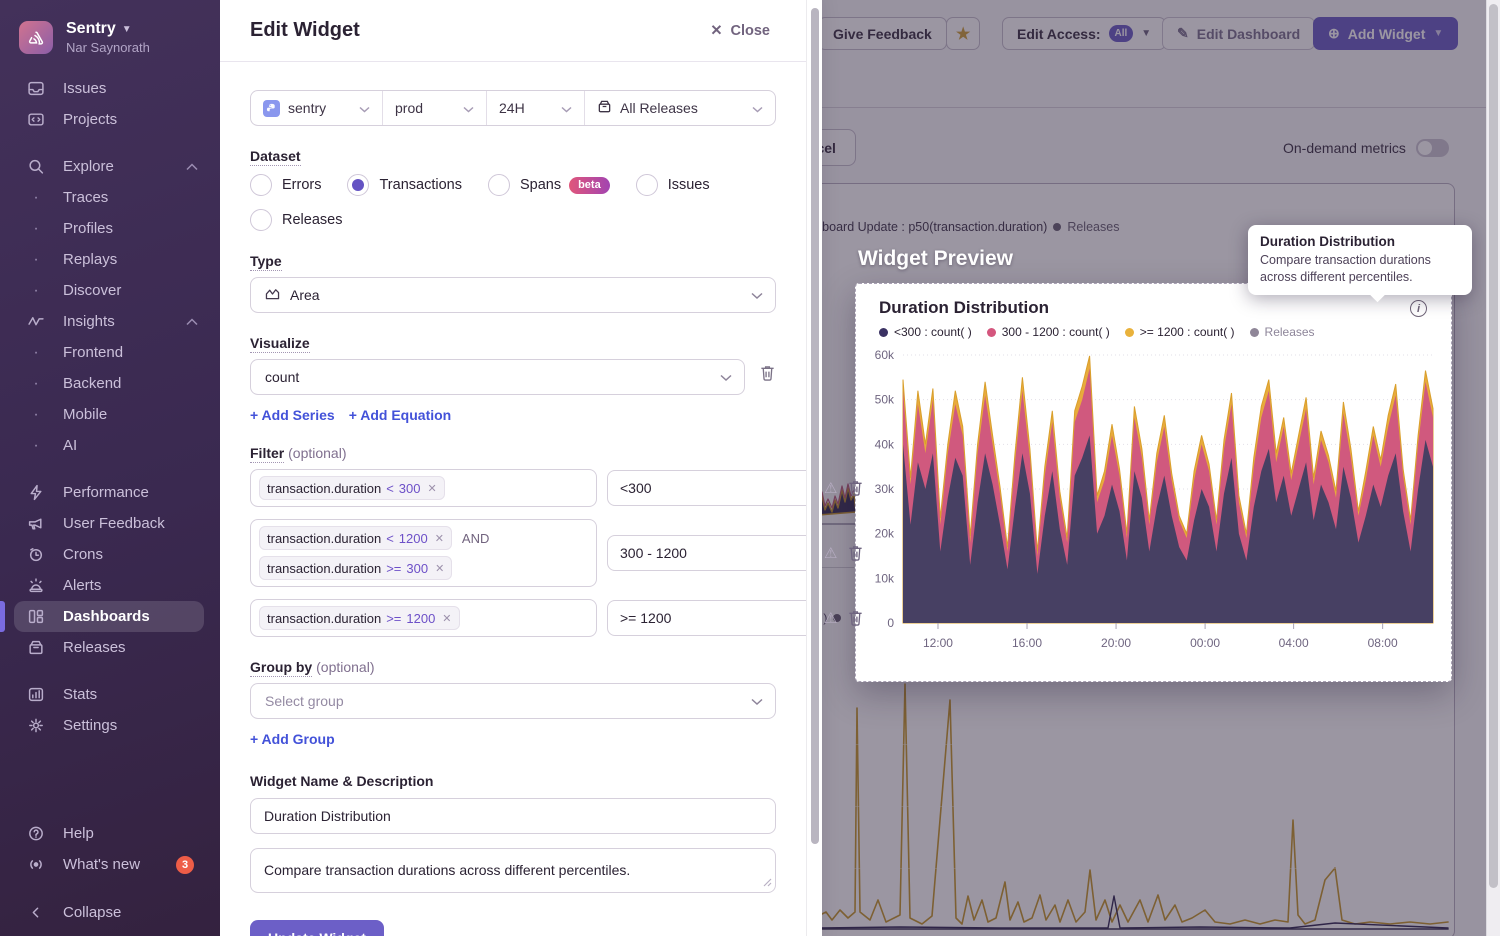  What do you see at coordinates (815, 426) in the screenshot?
I see `modal-scrollbar-thumb` at bounding box center [815, 426].